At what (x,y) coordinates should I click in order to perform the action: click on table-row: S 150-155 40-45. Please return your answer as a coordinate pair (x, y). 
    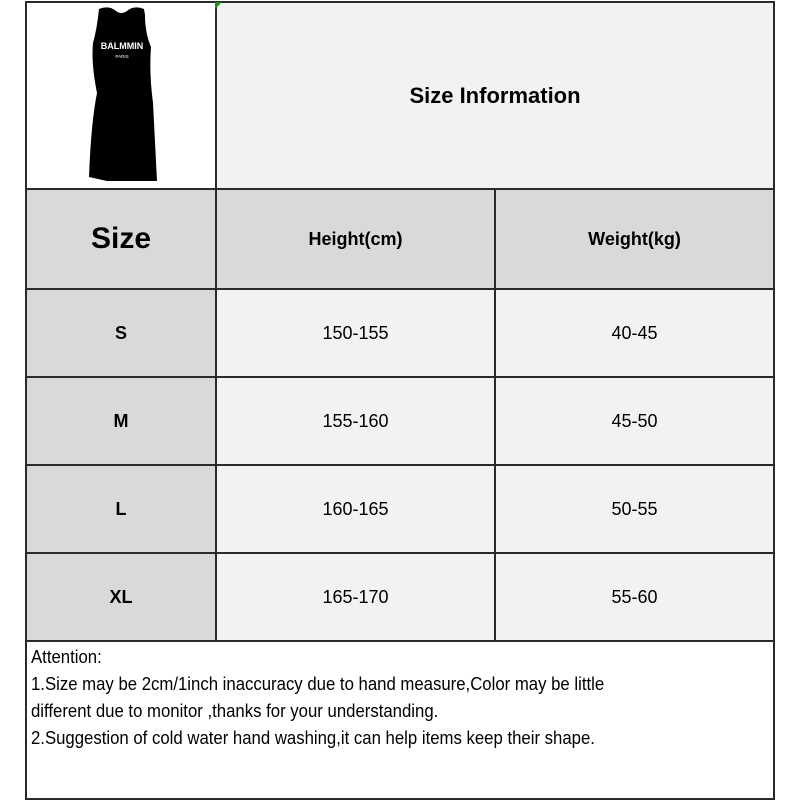
    Looking at the image, I should click on (400, 333).